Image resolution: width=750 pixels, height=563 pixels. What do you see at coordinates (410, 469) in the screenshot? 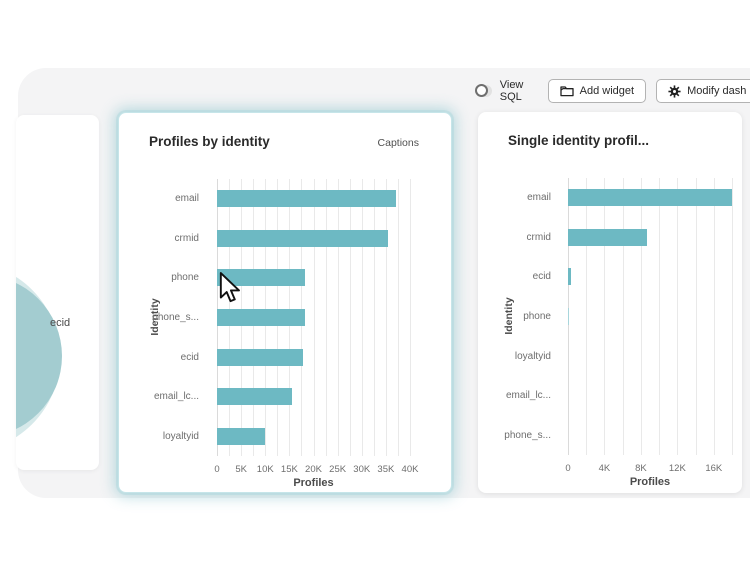
I see `x-tick-label: 40K` at bounding box center [410, 469].